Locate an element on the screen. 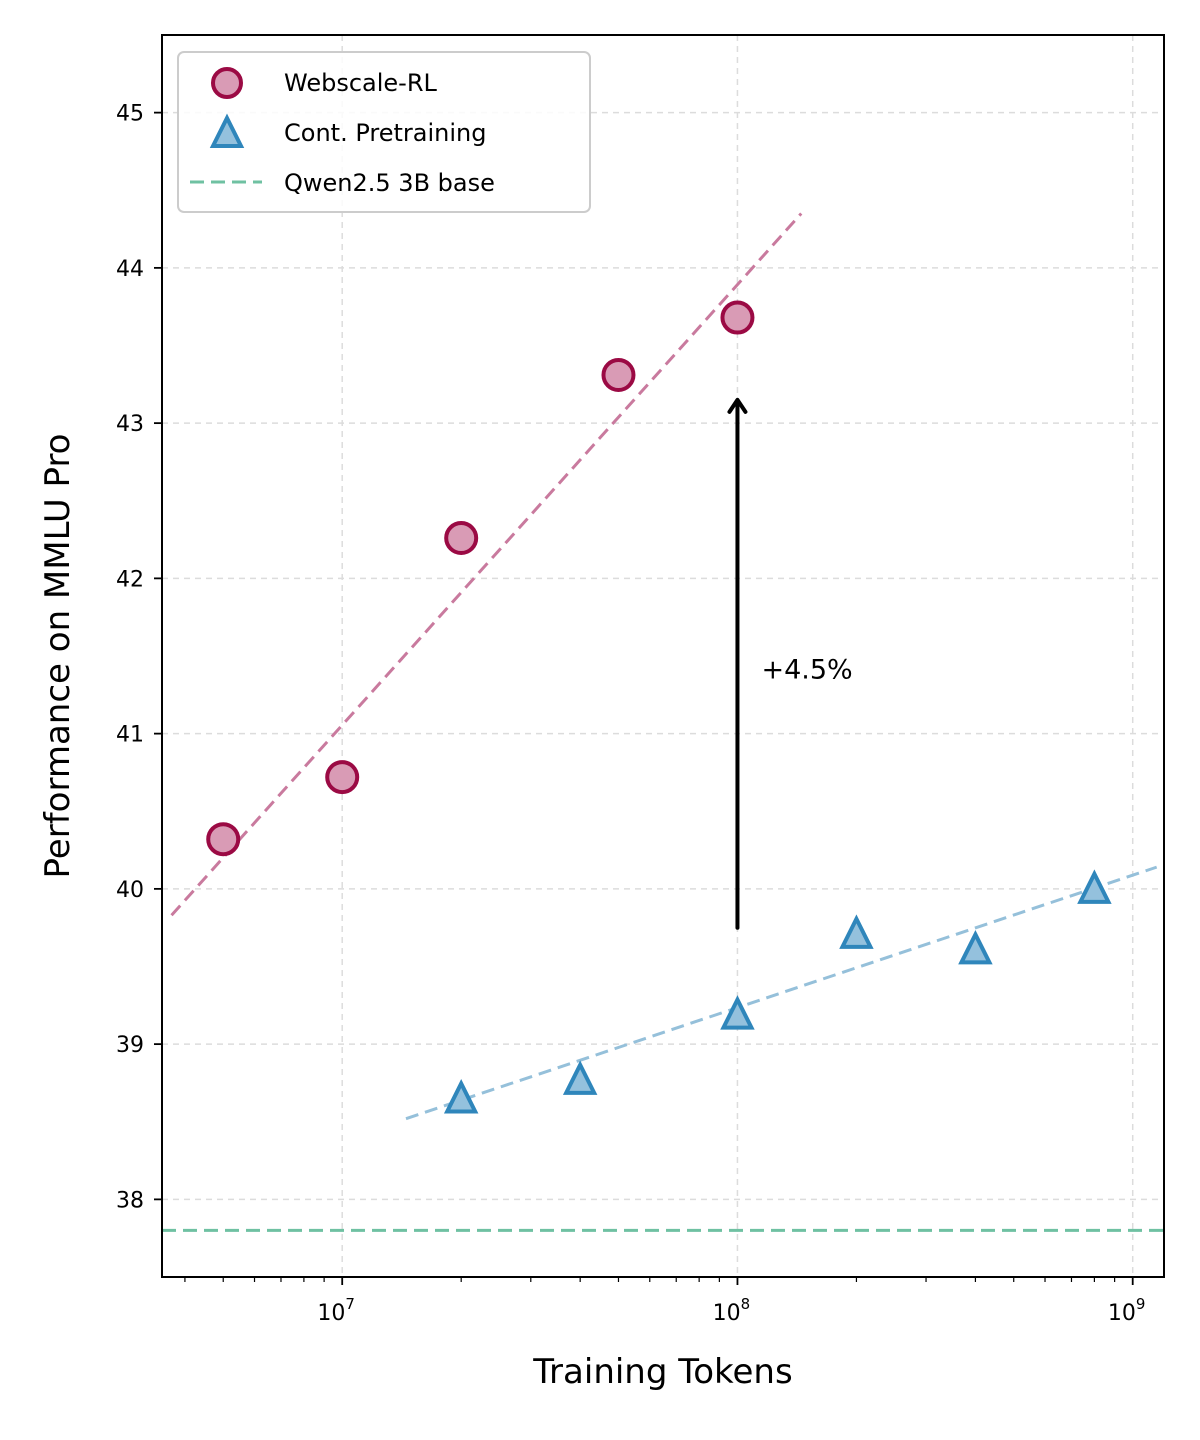  x-tick-label: 10⁹ is located at coordinates (1127, 1310).